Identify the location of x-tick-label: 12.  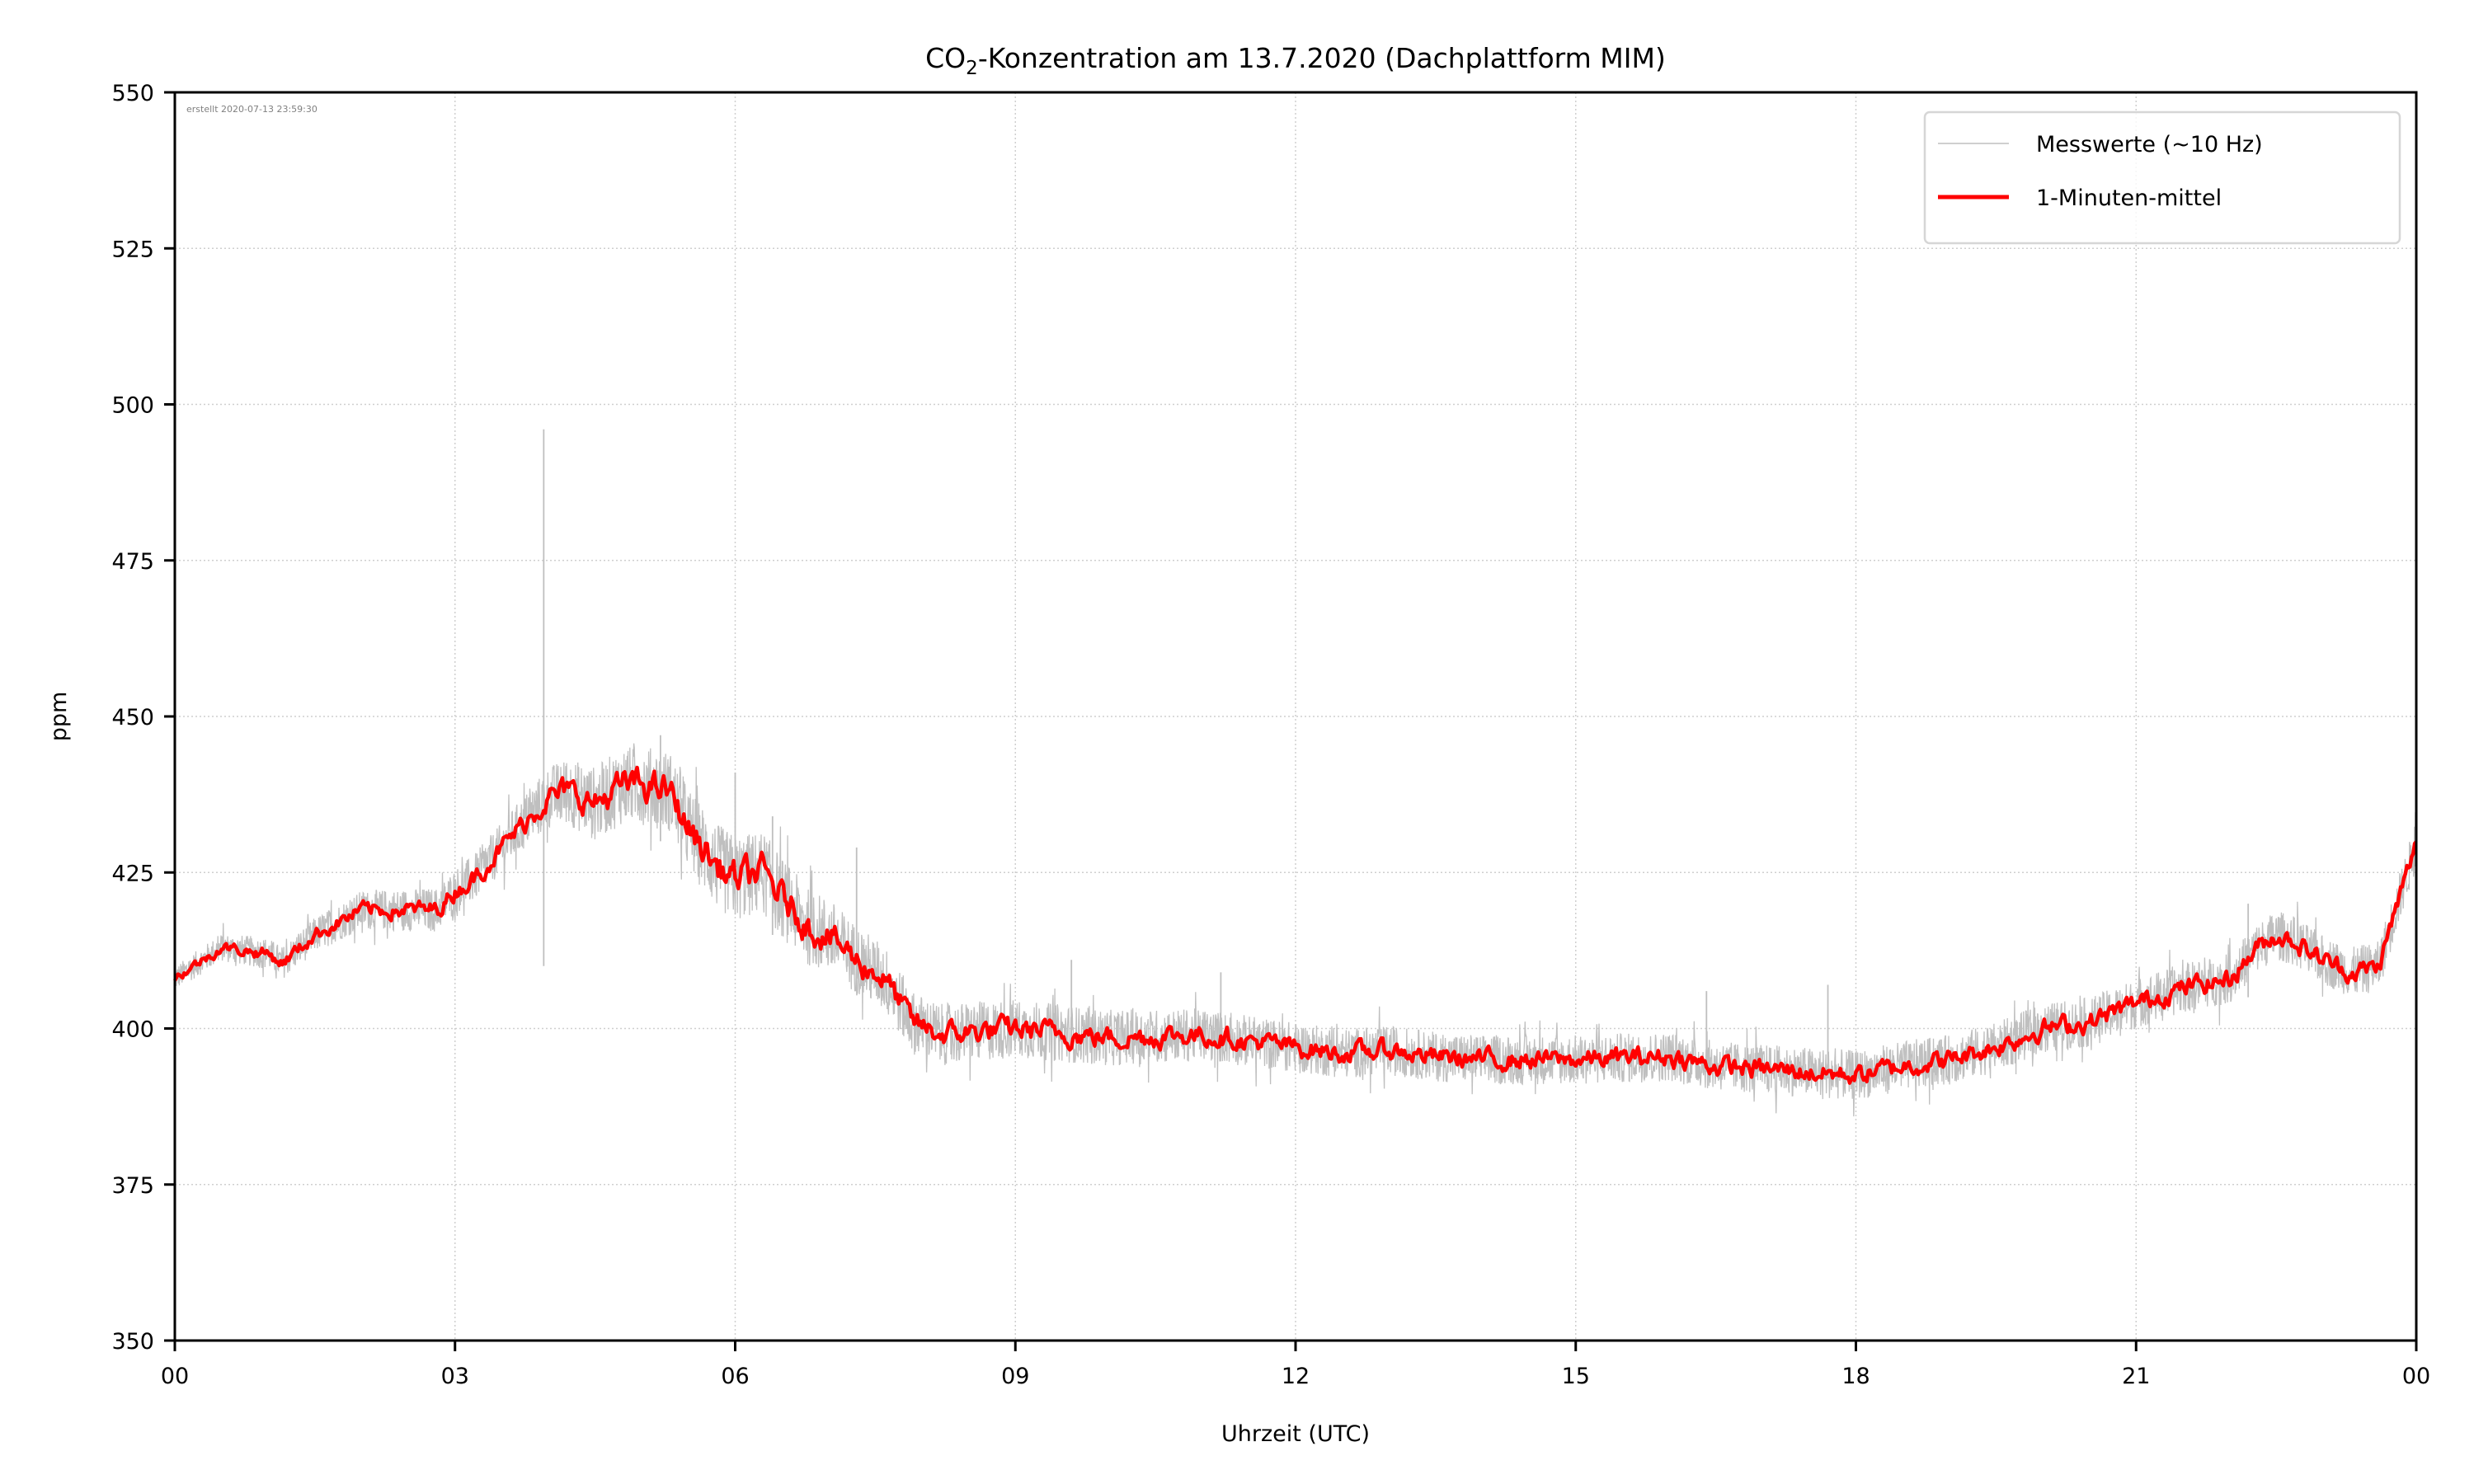
(1296, 1376).